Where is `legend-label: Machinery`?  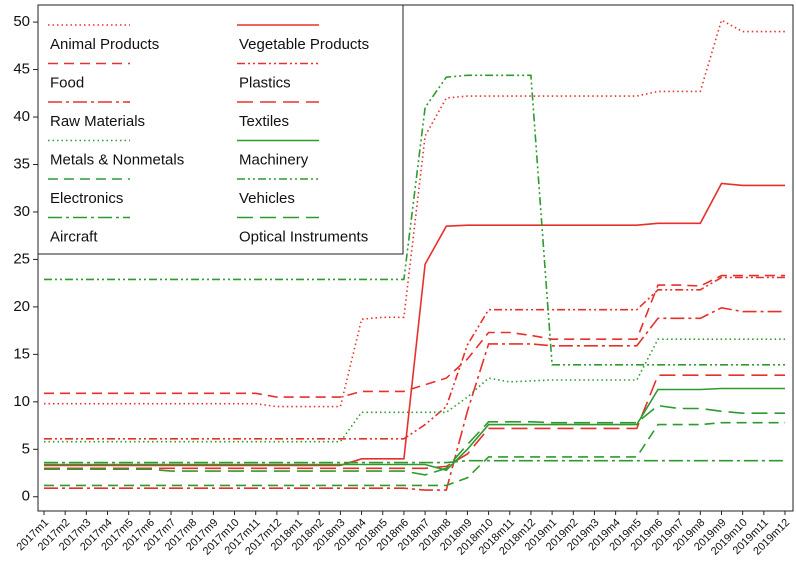 legend-label: Machinery is located at coordinates (274, 159).